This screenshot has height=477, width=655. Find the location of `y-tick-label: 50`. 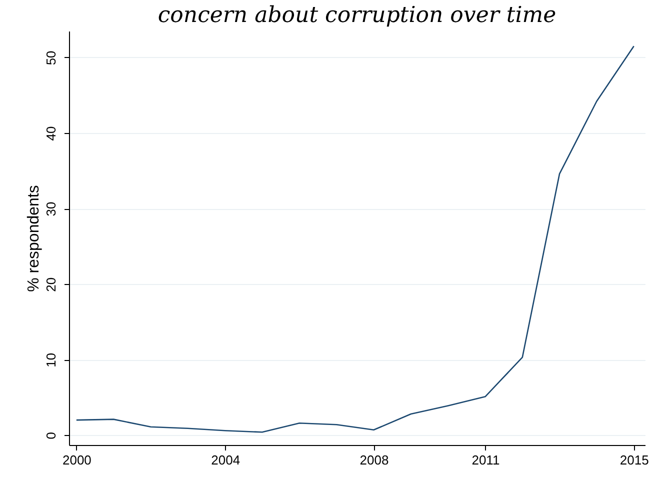

y-tick-label: 50 is located at coordinates (51, 58).